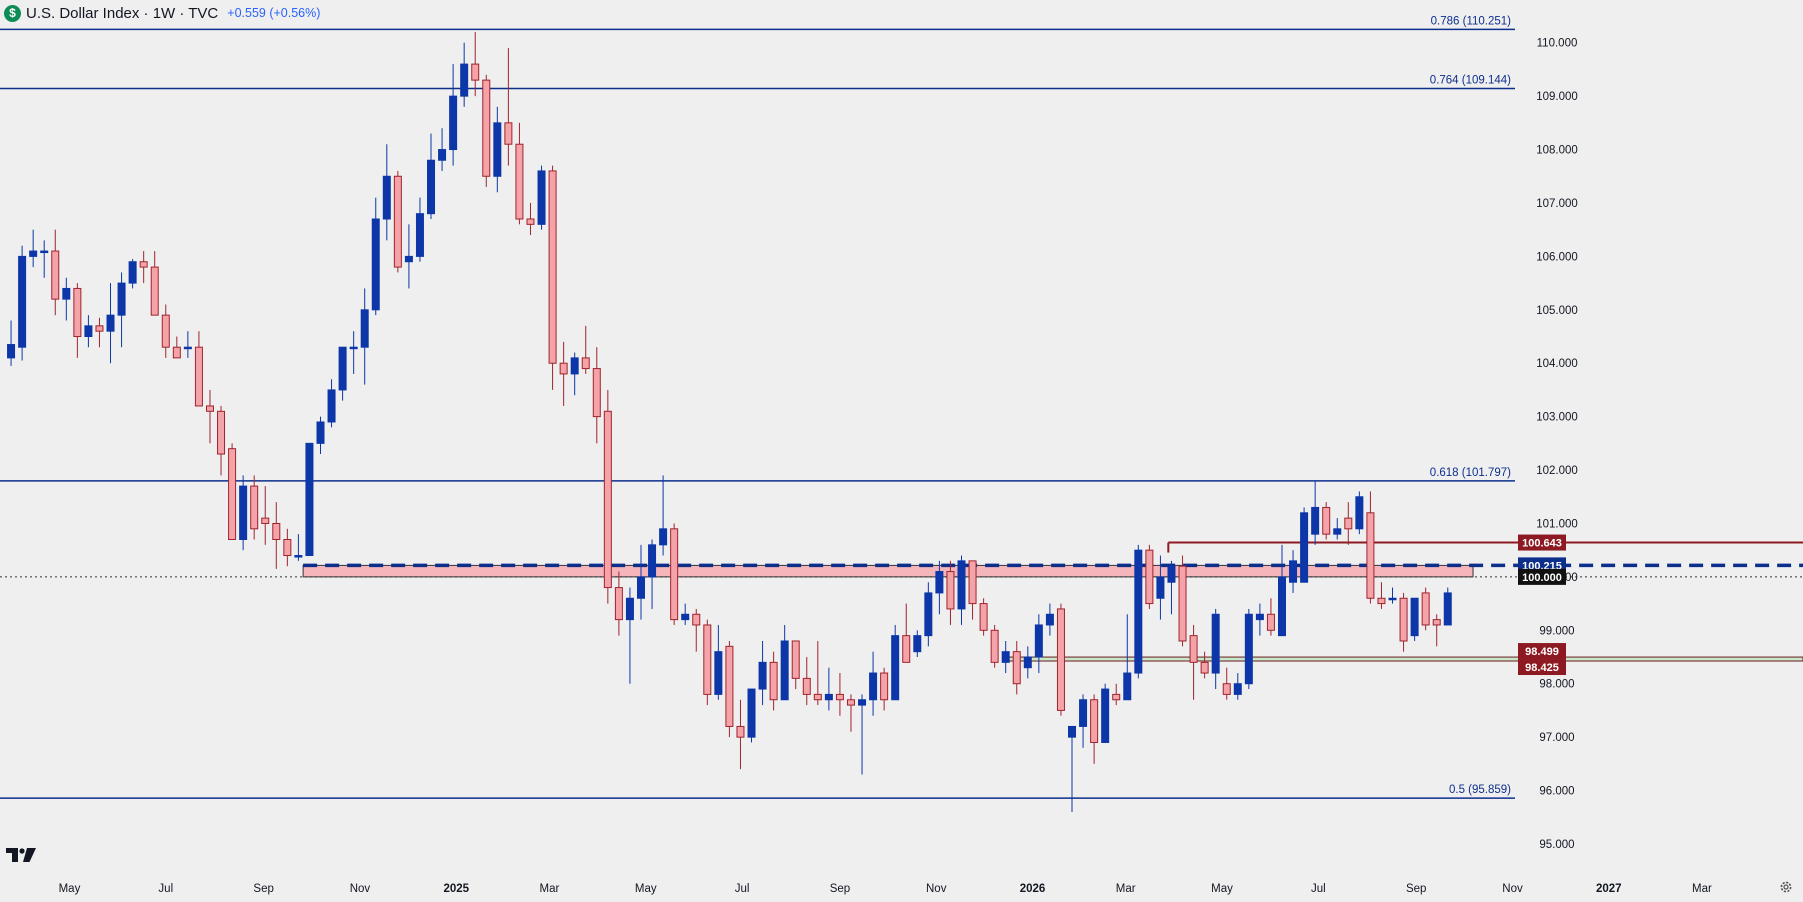  I want to click on symbol-icon: $, so click(12, 13).